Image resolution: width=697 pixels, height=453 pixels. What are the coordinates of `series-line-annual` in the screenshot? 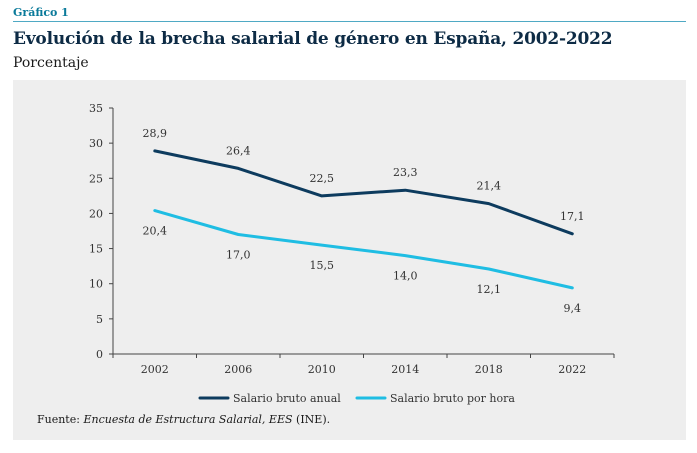 It's located at (363, 192).